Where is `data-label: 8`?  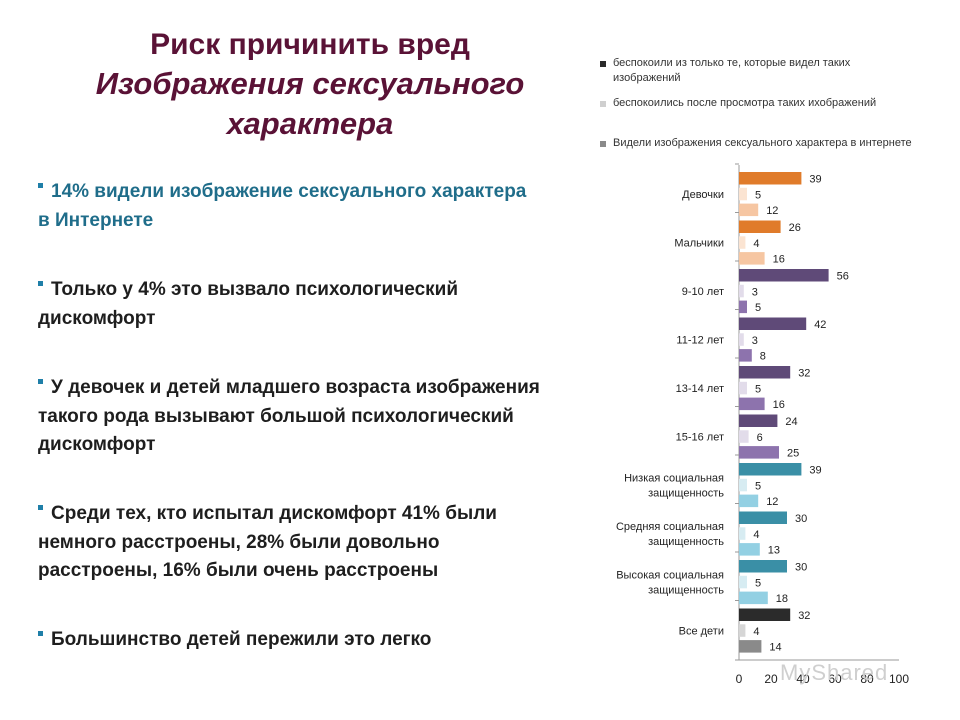
data-label: 8 is located at coordinates (763, 357).